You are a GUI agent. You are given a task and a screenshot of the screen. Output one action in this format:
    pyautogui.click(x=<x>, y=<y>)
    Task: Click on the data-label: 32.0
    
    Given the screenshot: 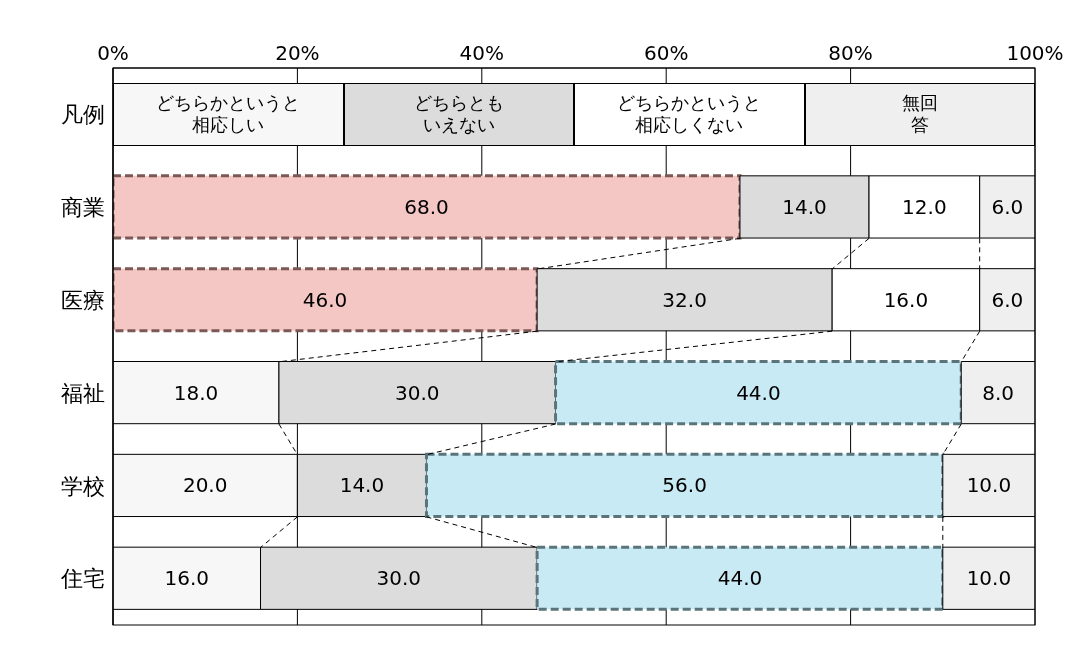 What is the action you would take?
    pyautogui.click(x=684, y=299)
    